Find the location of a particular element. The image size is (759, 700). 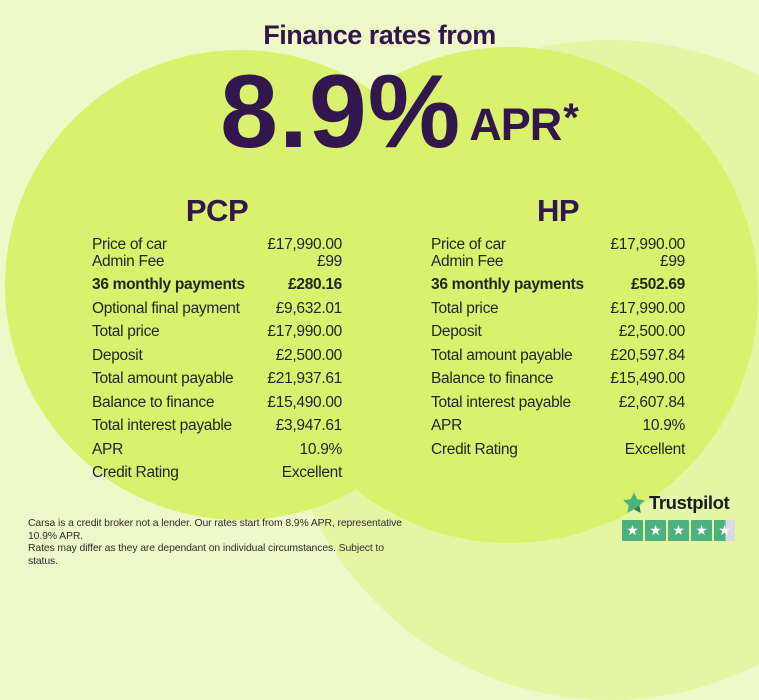

trustpilot-brand-text: Trustpilot is located at coordinates (689, 502).